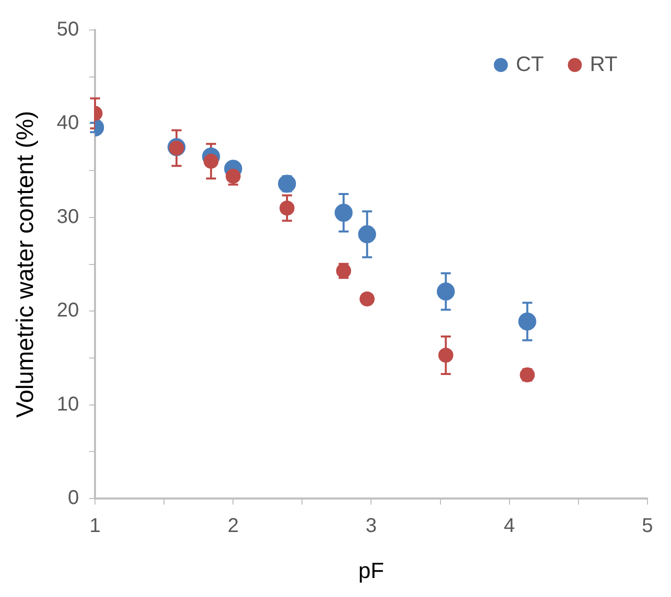  What do you see at coordinates (233, 526) in the screenshot?
I see `x-tick-label: 2` at bounding box center [233, 526].